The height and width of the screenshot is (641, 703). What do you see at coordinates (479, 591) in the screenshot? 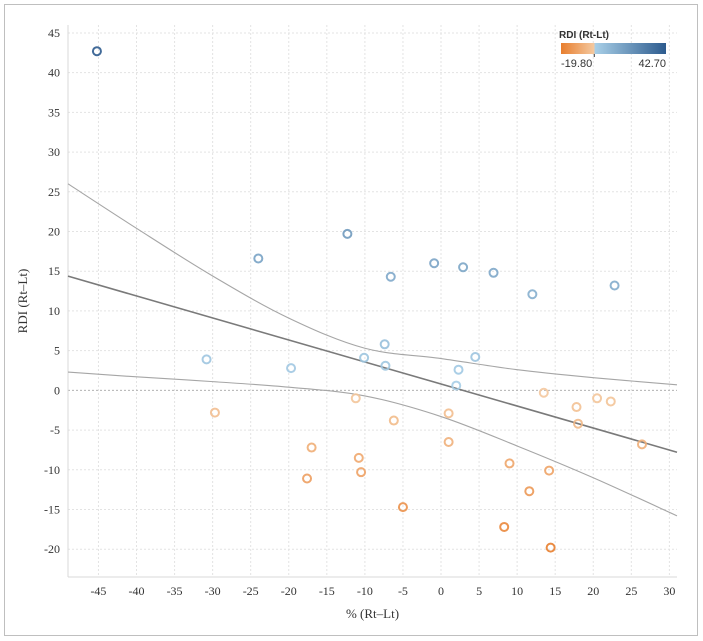
I see `x-tick-label: 5` at bounding box center [479, 591].